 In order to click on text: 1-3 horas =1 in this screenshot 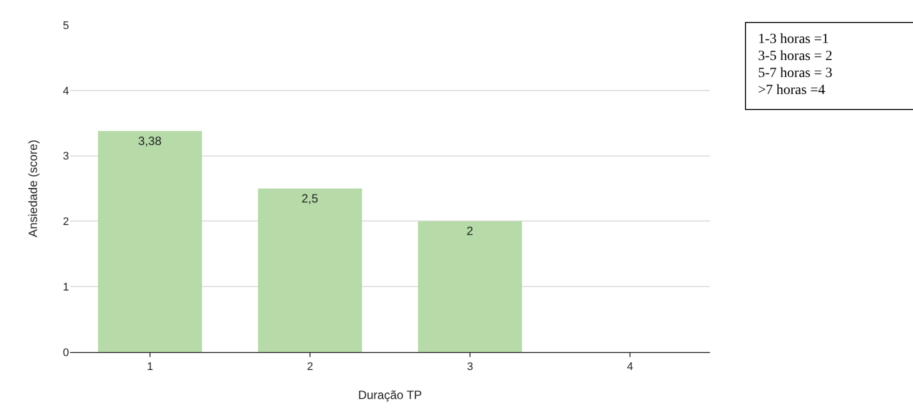, I will do `click(794, 39)`.